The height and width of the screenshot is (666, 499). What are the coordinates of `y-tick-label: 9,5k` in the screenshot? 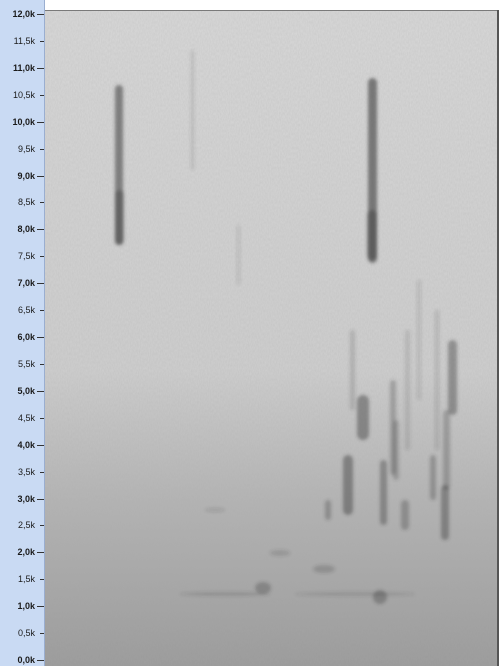 It's located at (26, 148).